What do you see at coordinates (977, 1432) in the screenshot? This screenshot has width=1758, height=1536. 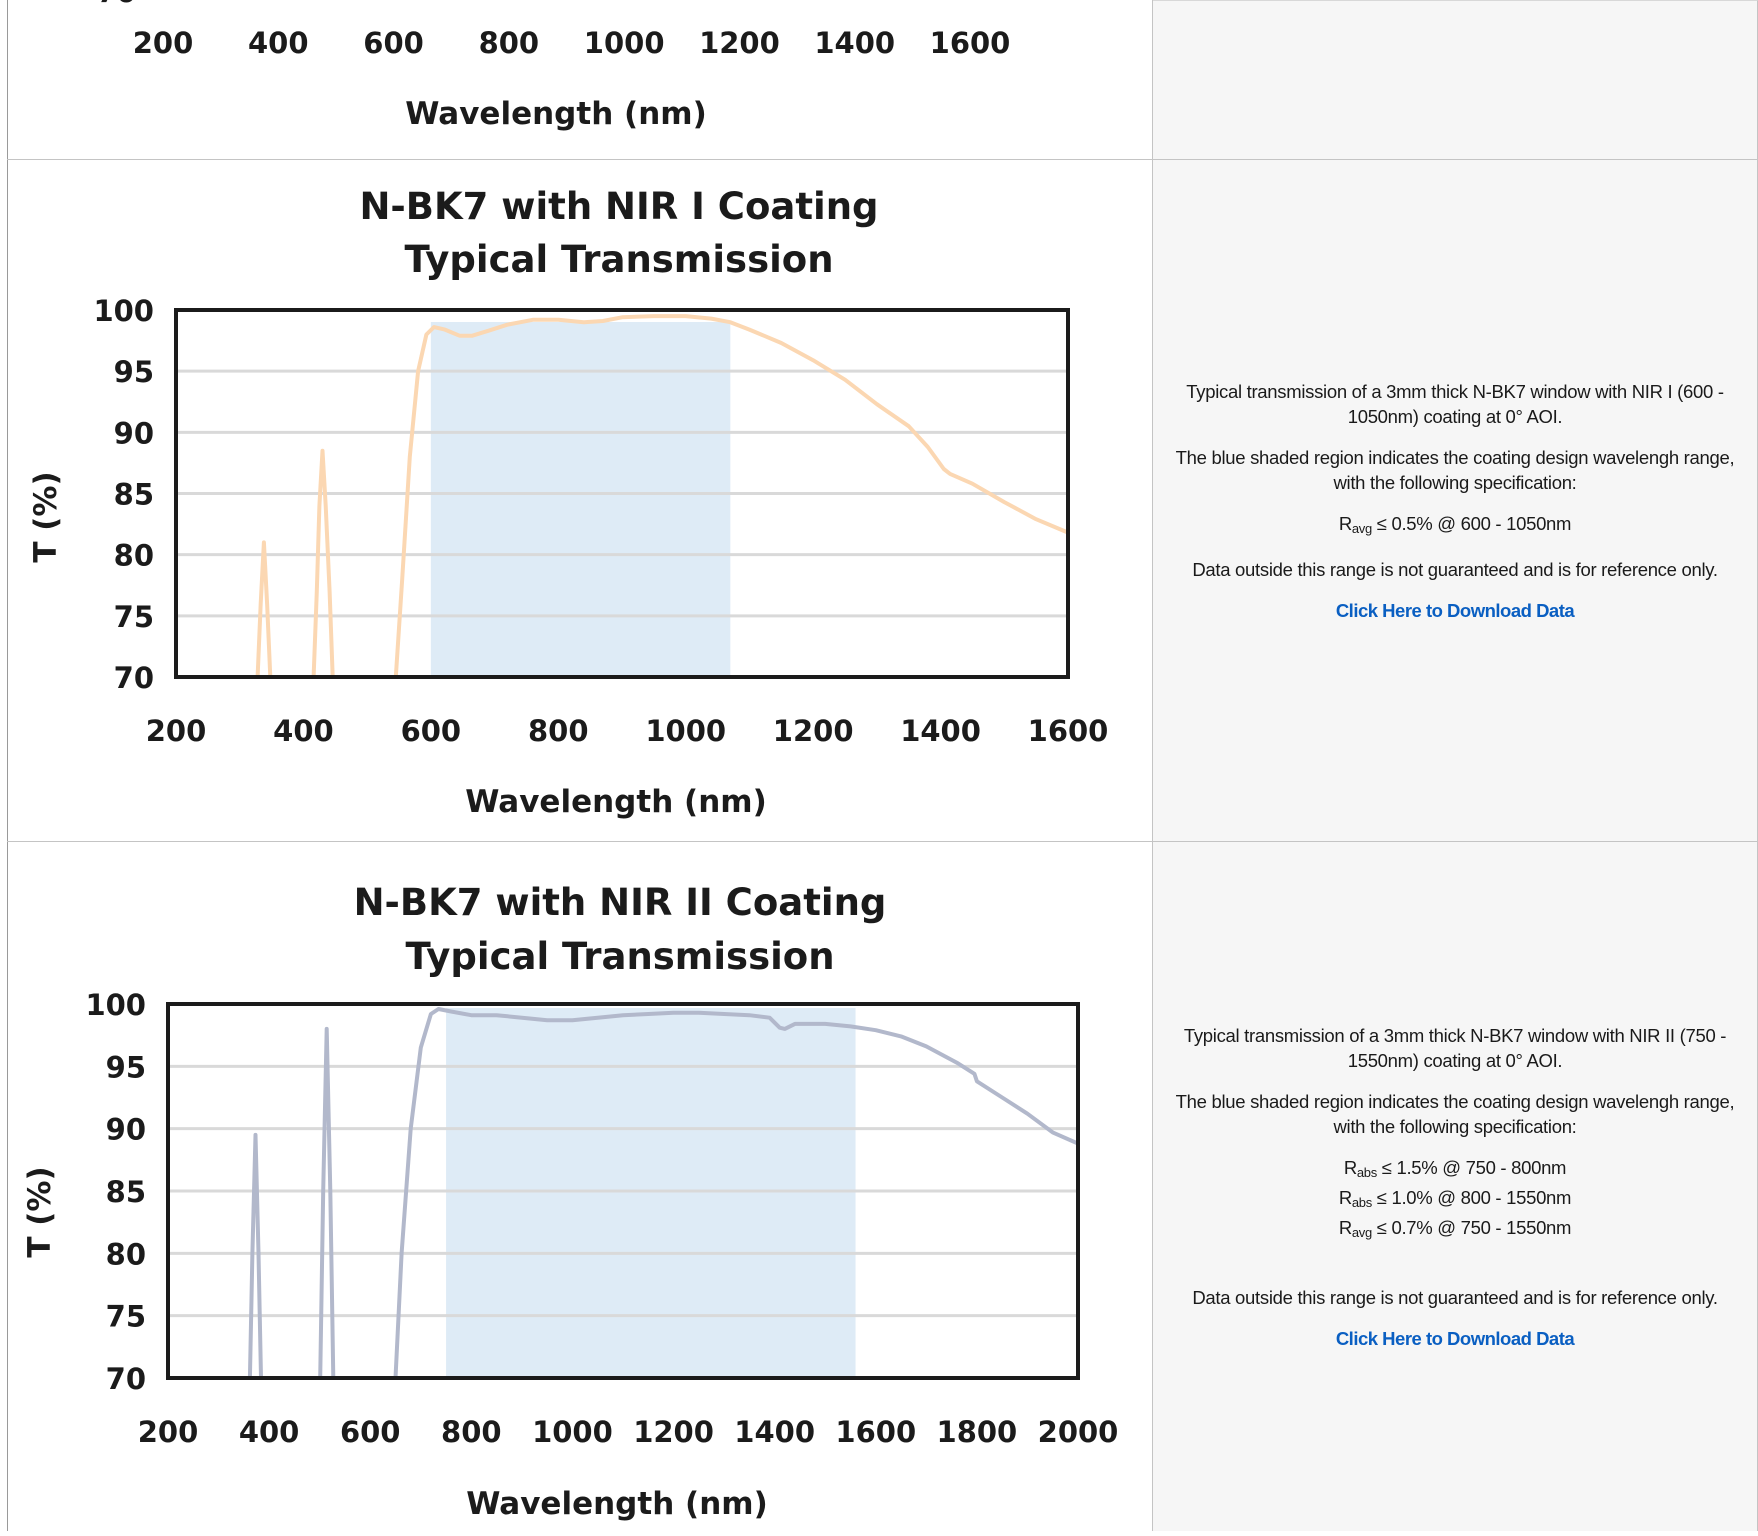 I see `x-tick-label: 1800` at bounding box center [977, 1432].